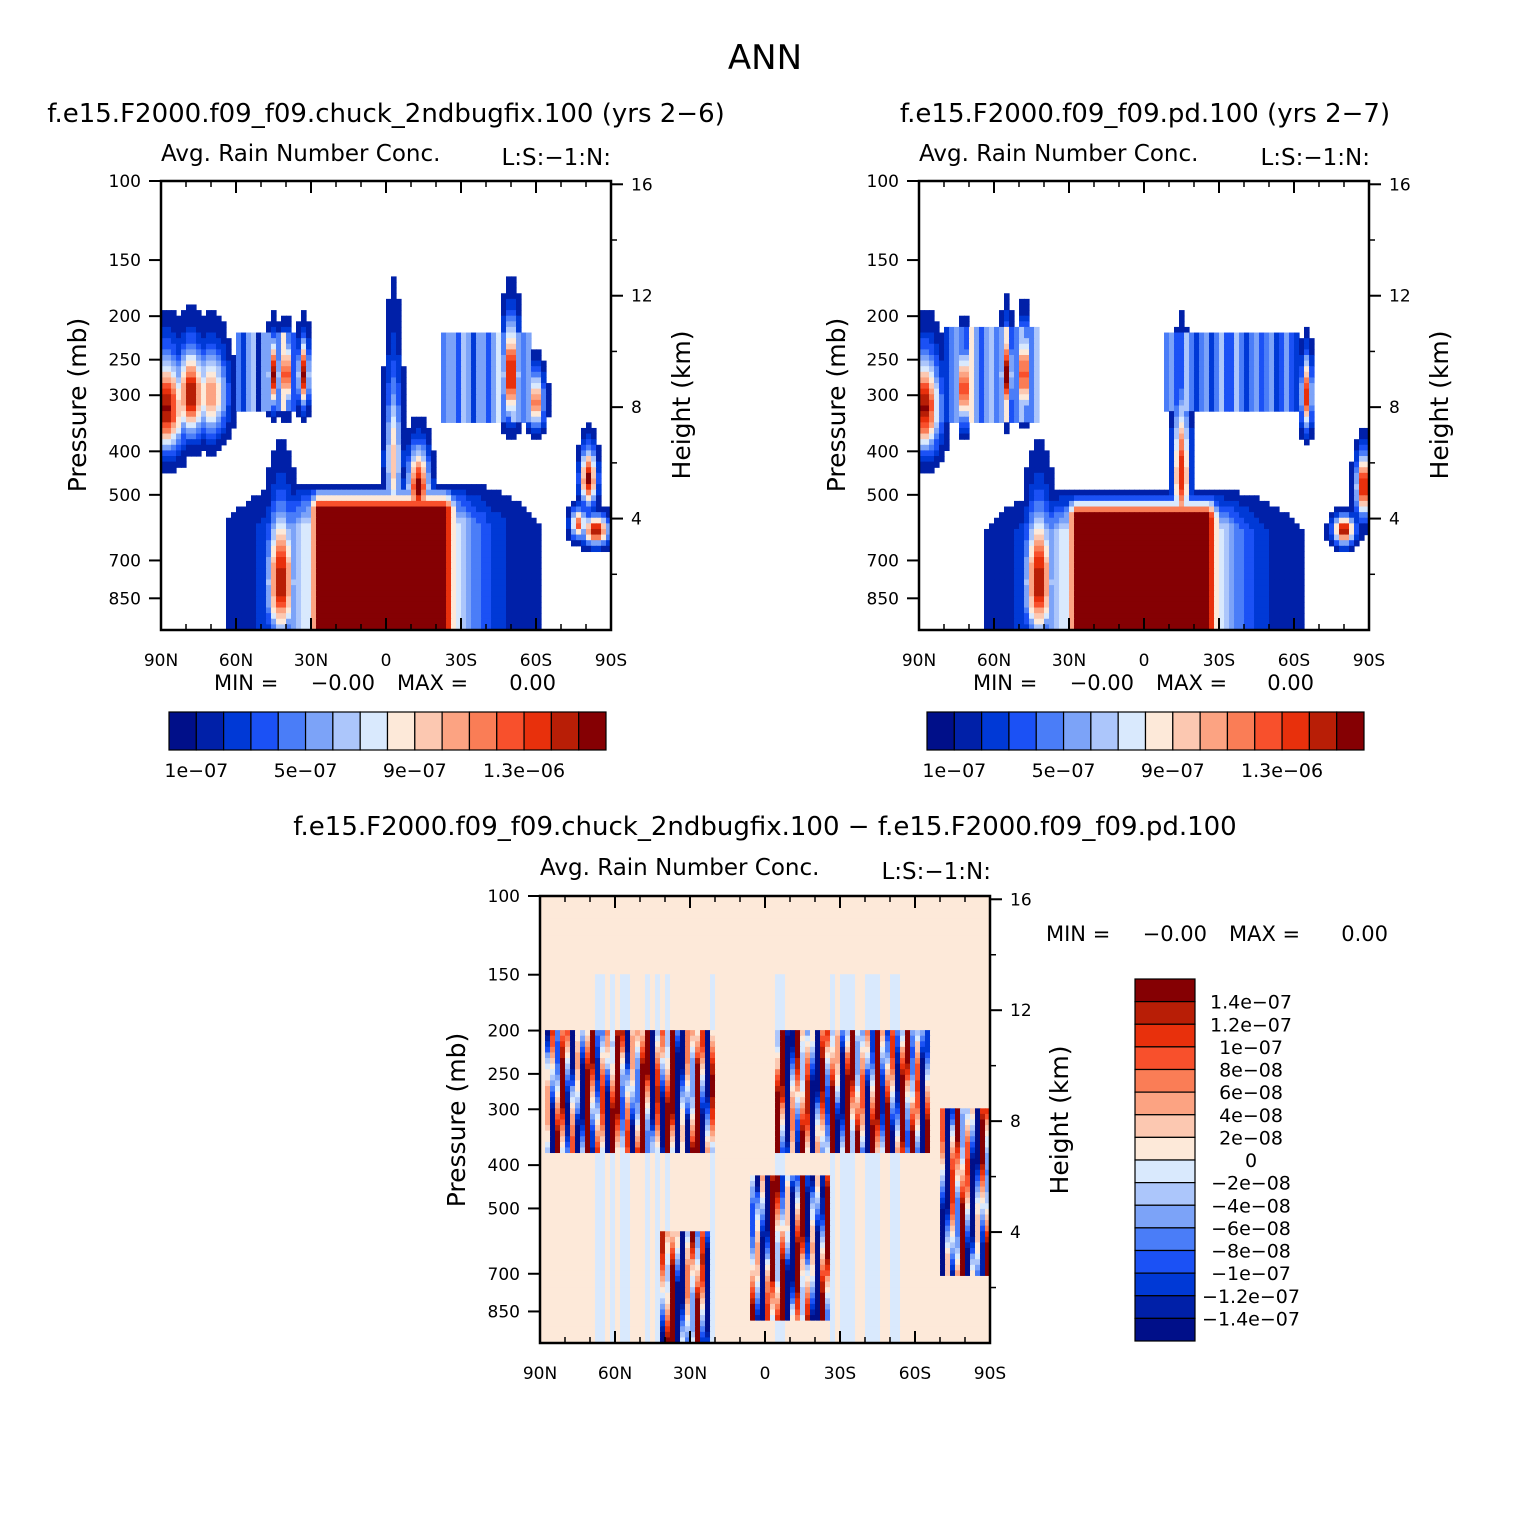 This screenshot has width=1530, height=1527. What do you see at coordinates (1364, 934) in the screenshot?
I see `panel-diff-max-value: 0.00` at bounding box center [1364, 934].